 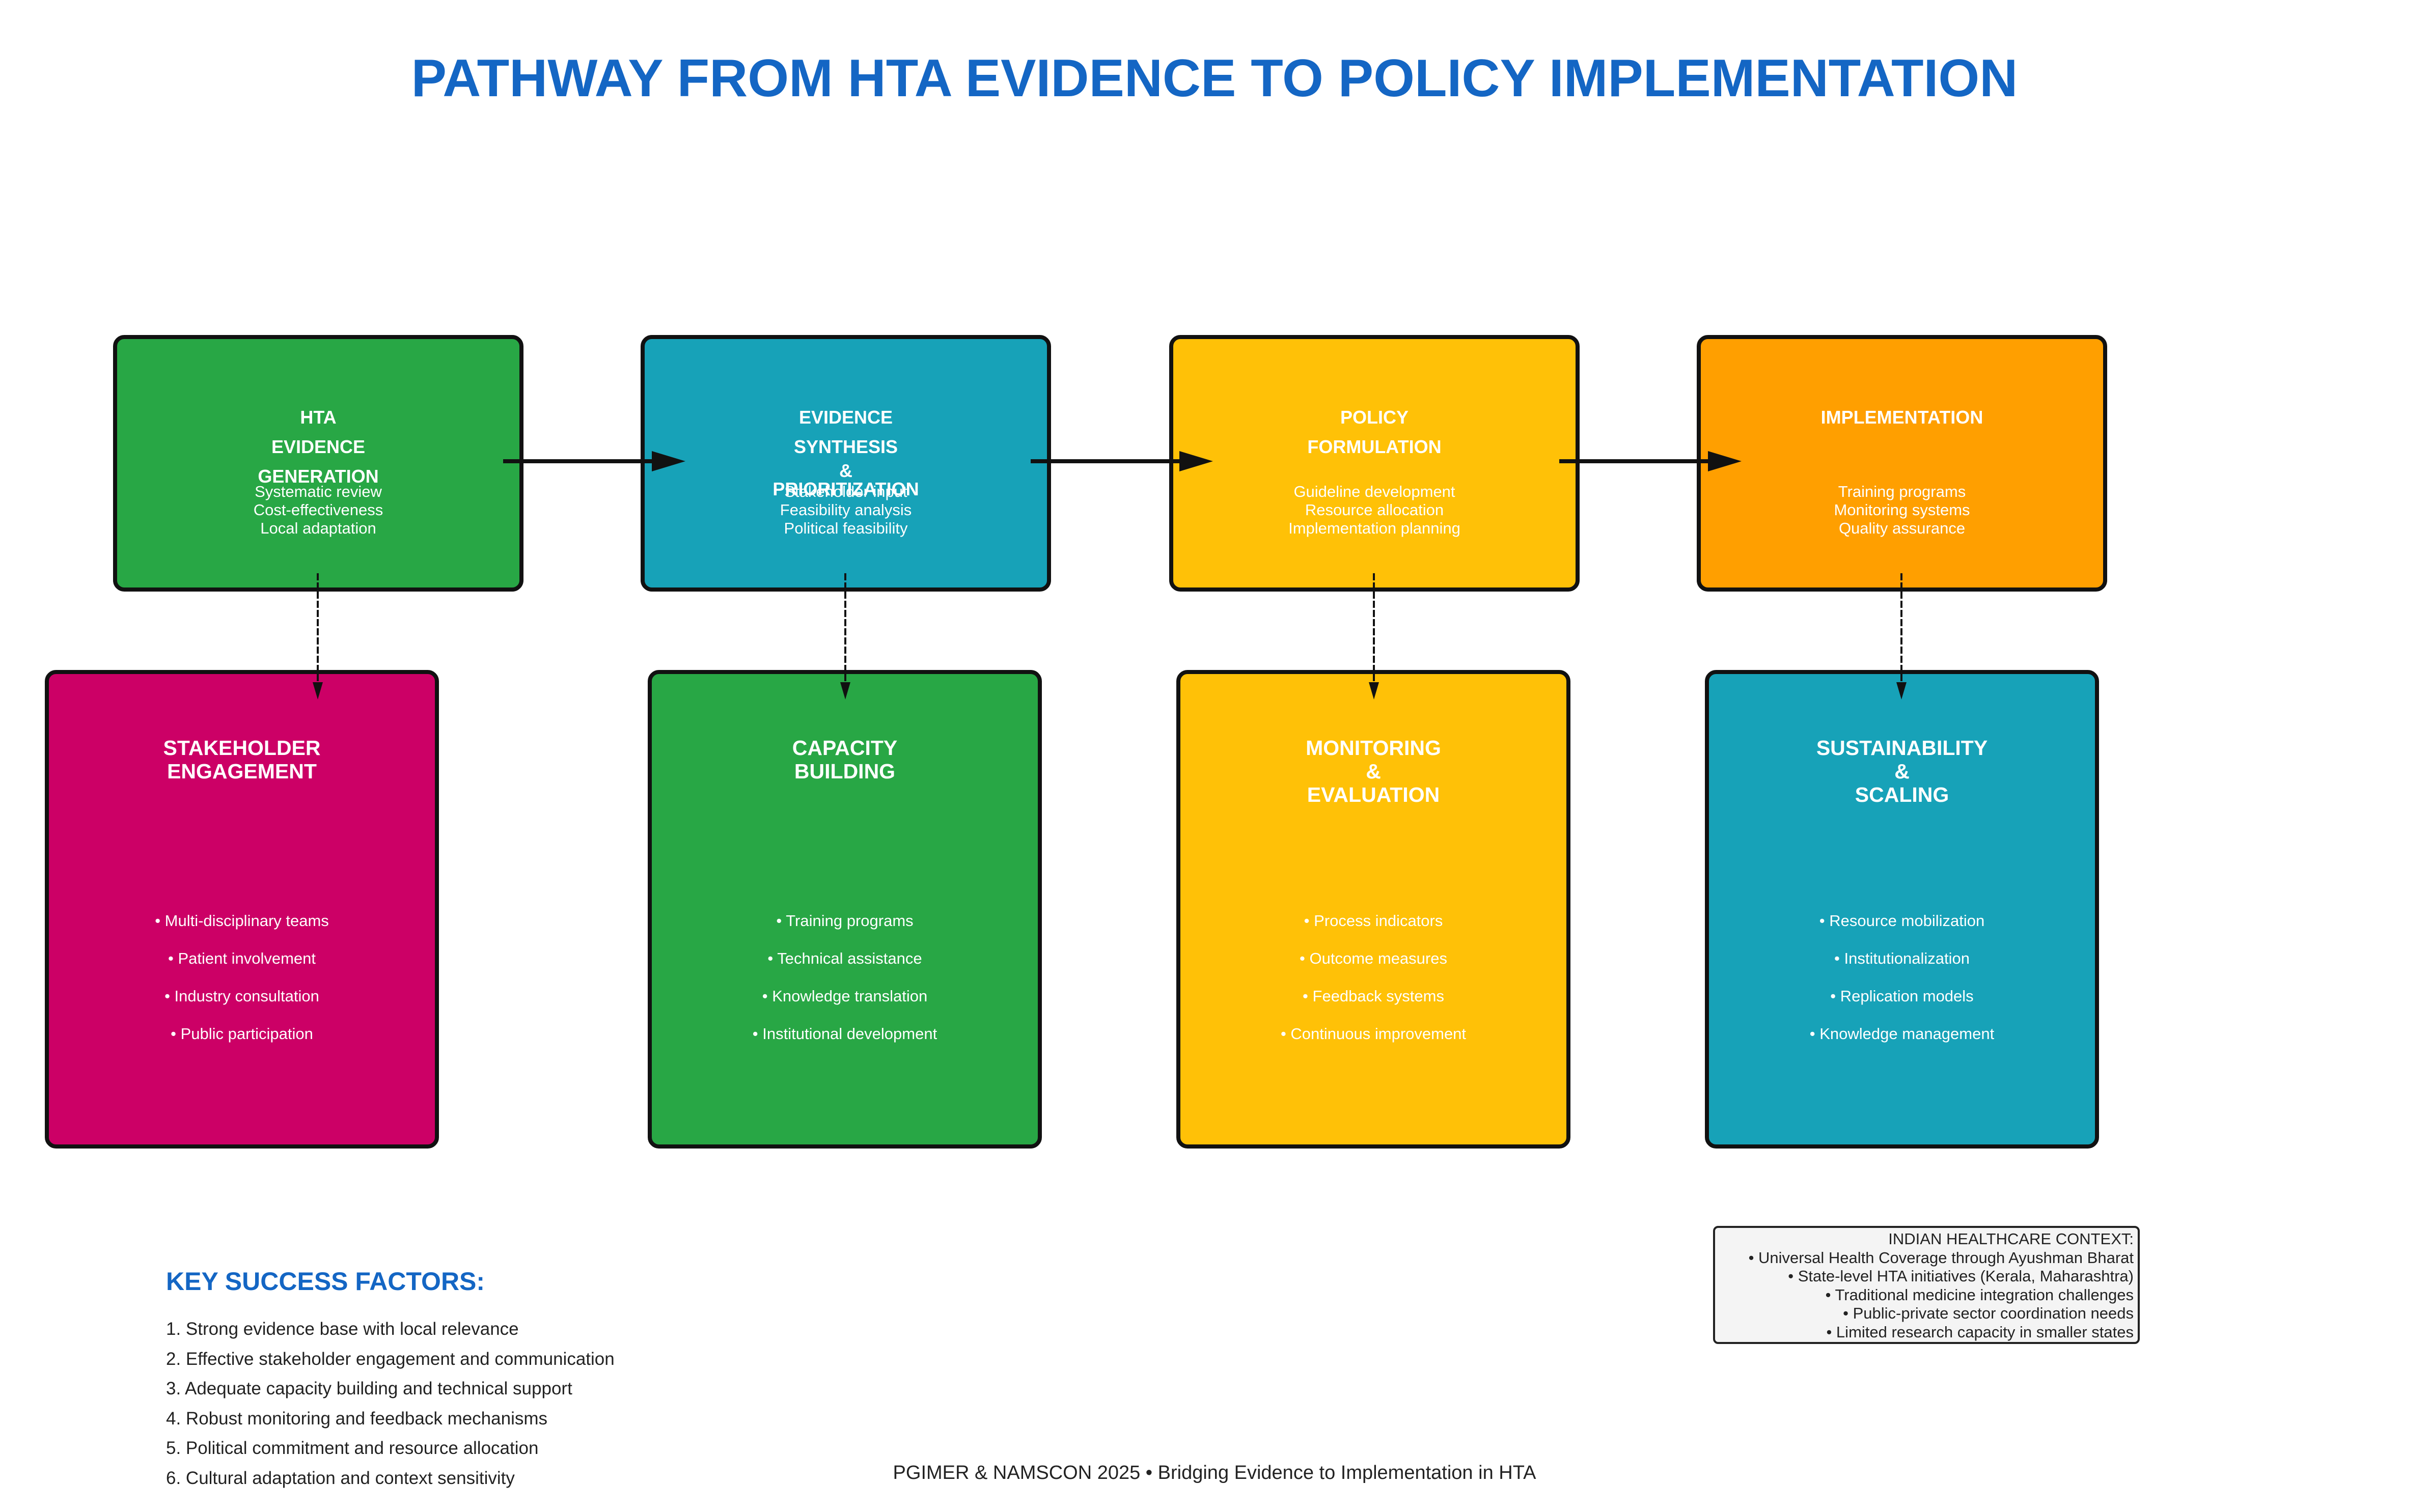 I want to click on support-title: CAPACITY BUILDING, so click(x=845, y=759).